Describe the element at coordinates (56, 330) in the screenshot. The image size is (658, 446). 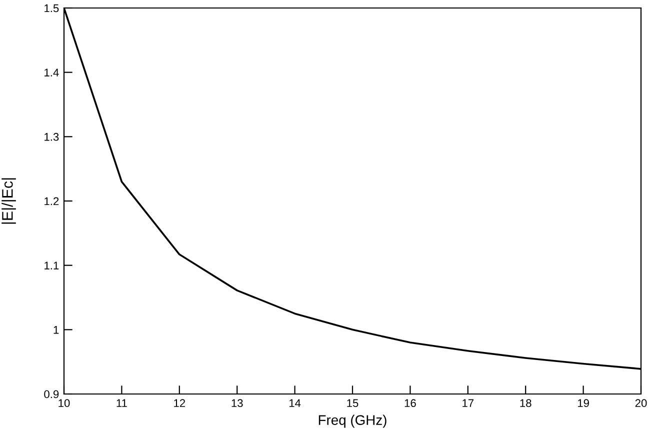
I see `y-tick-label: 1` at that location.